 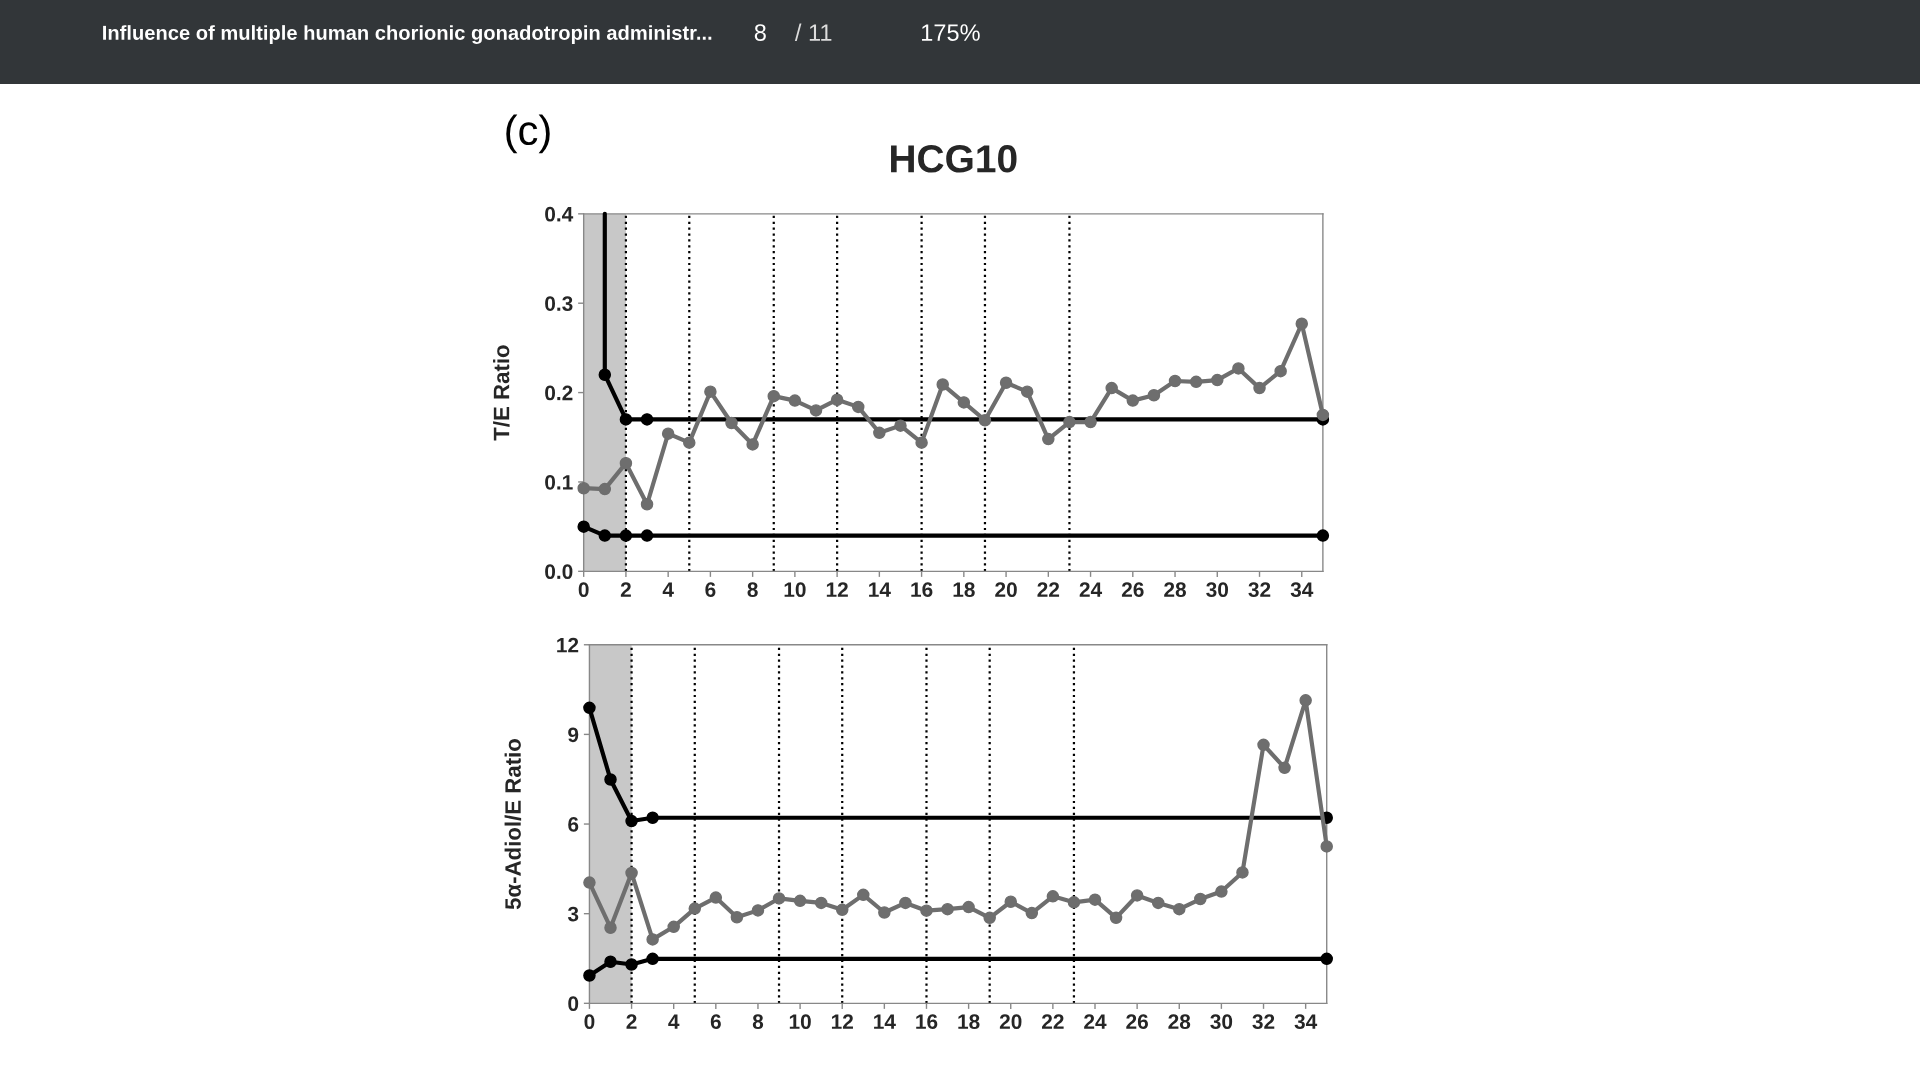 I want to click on y-tick-label: 9, so click(x=573, y=735).